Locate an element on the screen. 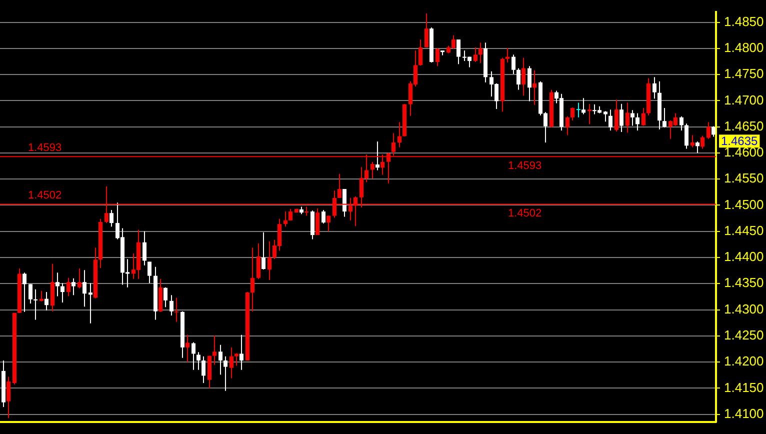 Image resolution: width=766 pixels, height=434 pixels. ref-line-label: 1.4593 is located at coordinates (45, 148).